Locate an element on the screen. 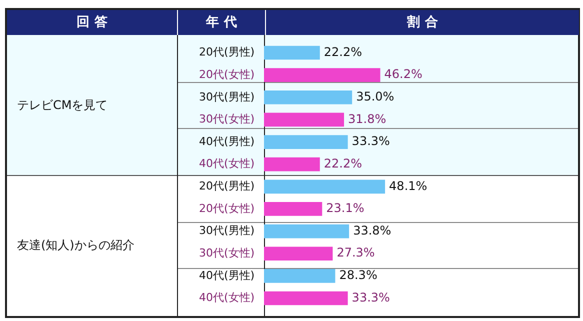 This screenshot has height=321, width=583. data-label: 33.8% is located at coordinates (372, 230).